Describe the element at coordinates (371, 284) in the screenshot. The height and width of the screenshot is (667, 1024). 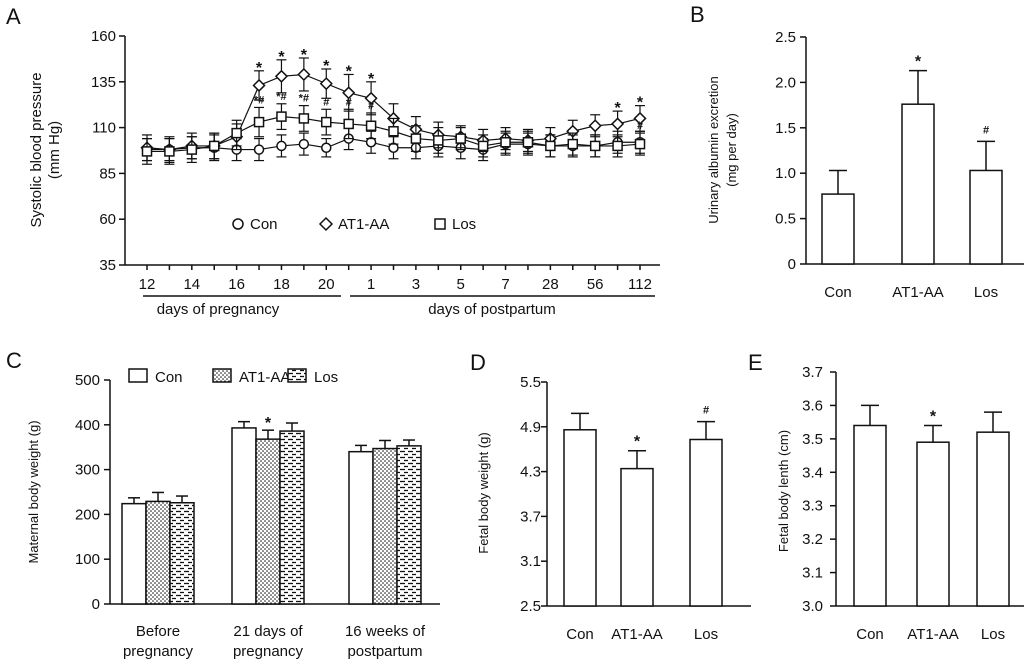
I see `panel-a-x-tick-label: 1` at that location.